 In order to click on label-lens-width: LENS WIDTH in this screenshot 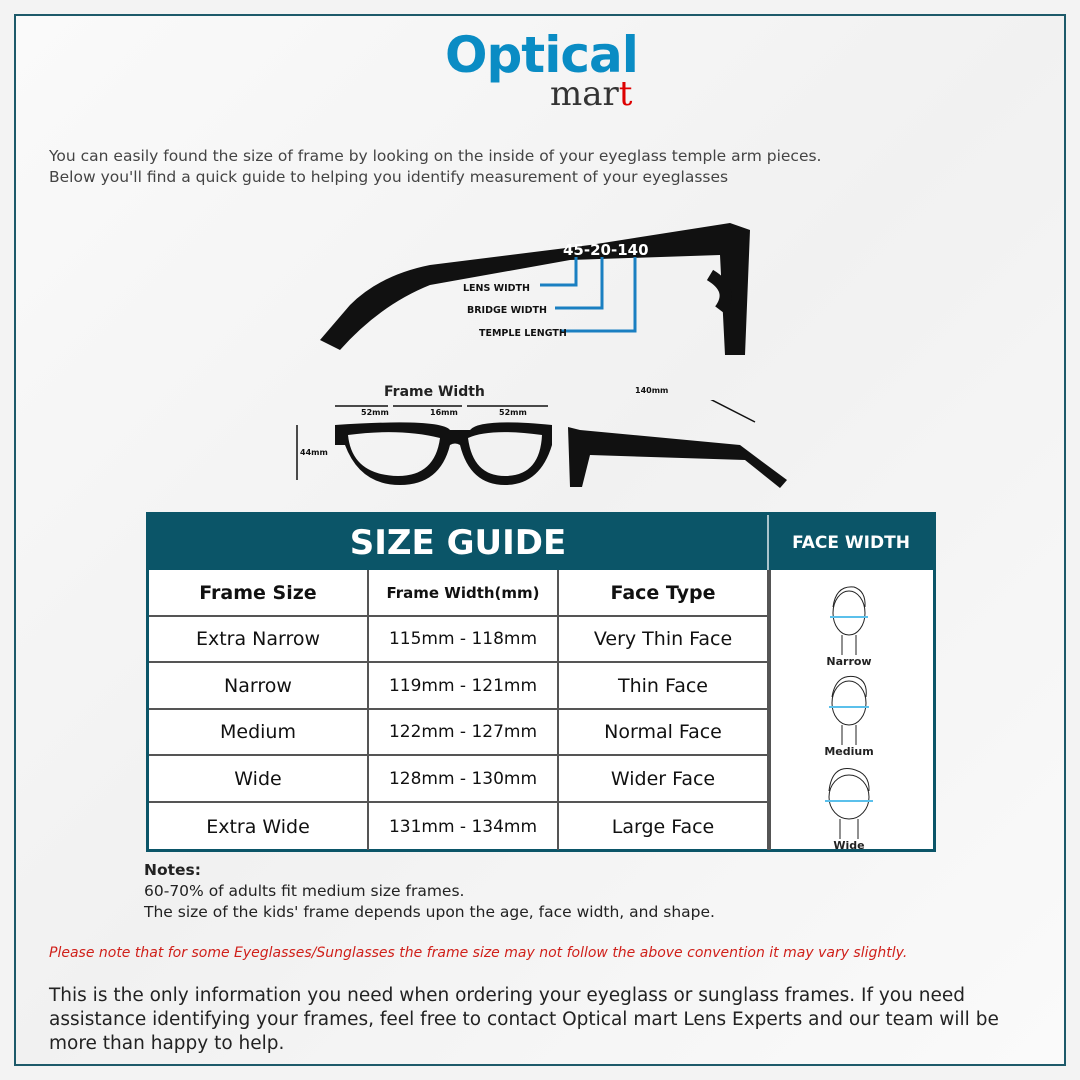, I will do `click(496, 288)`.